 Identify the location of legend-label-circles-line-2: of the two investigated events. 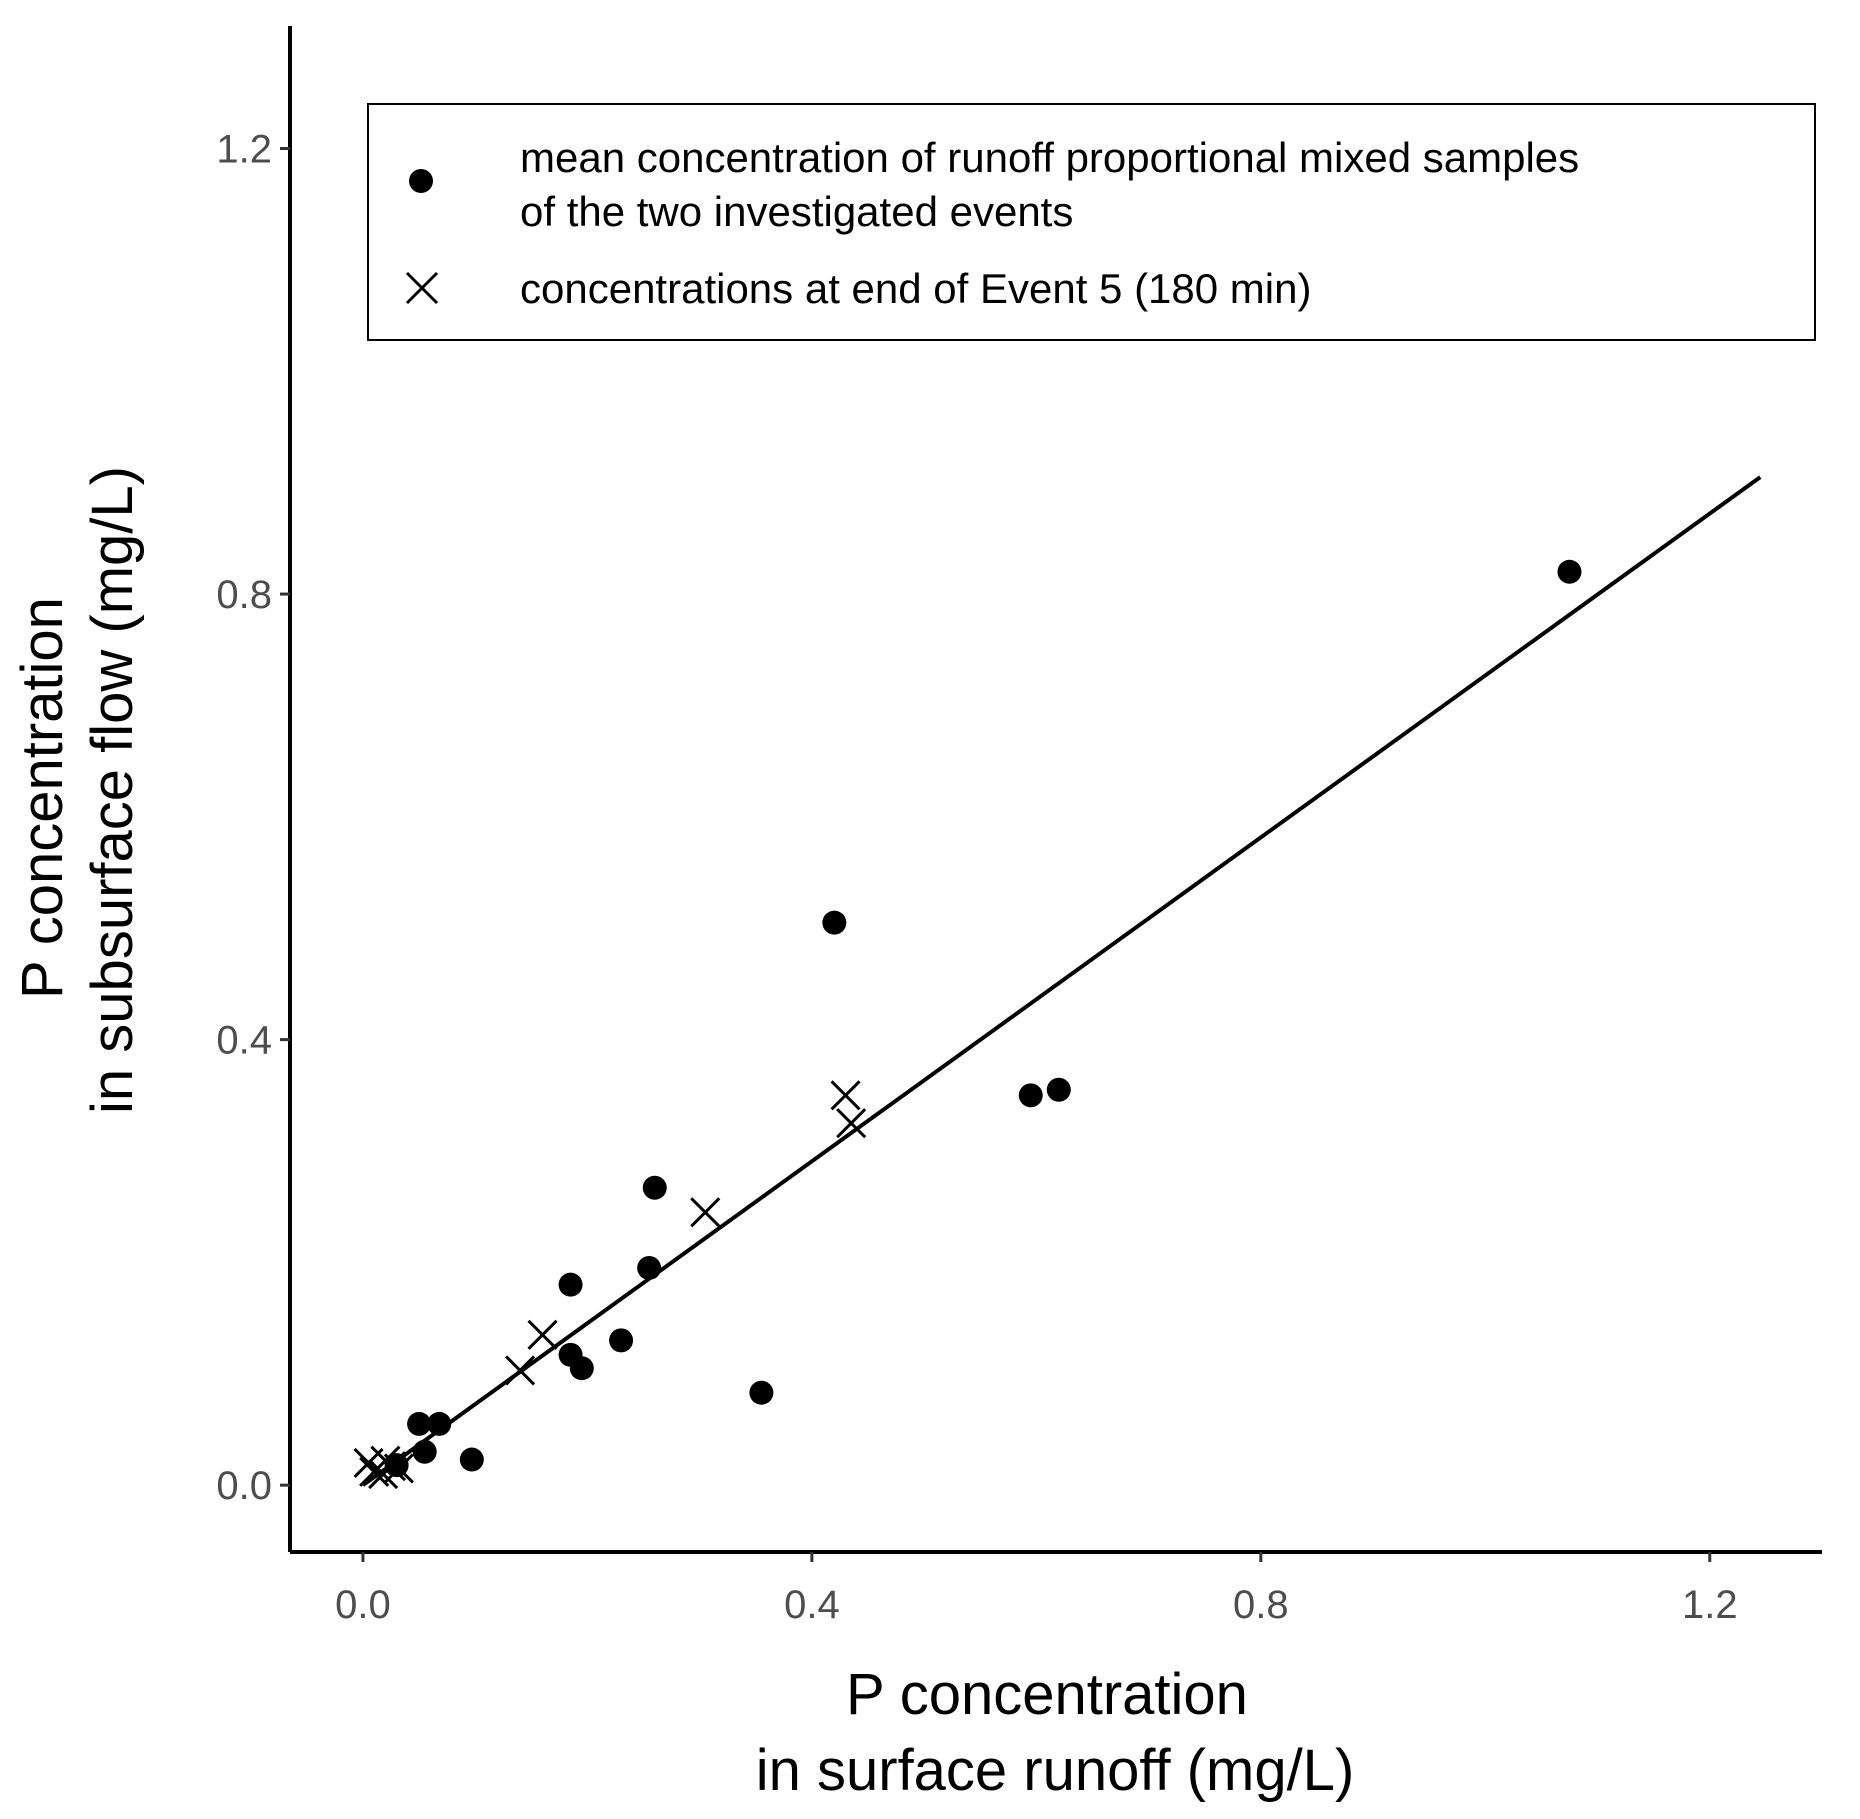
(796, 211).